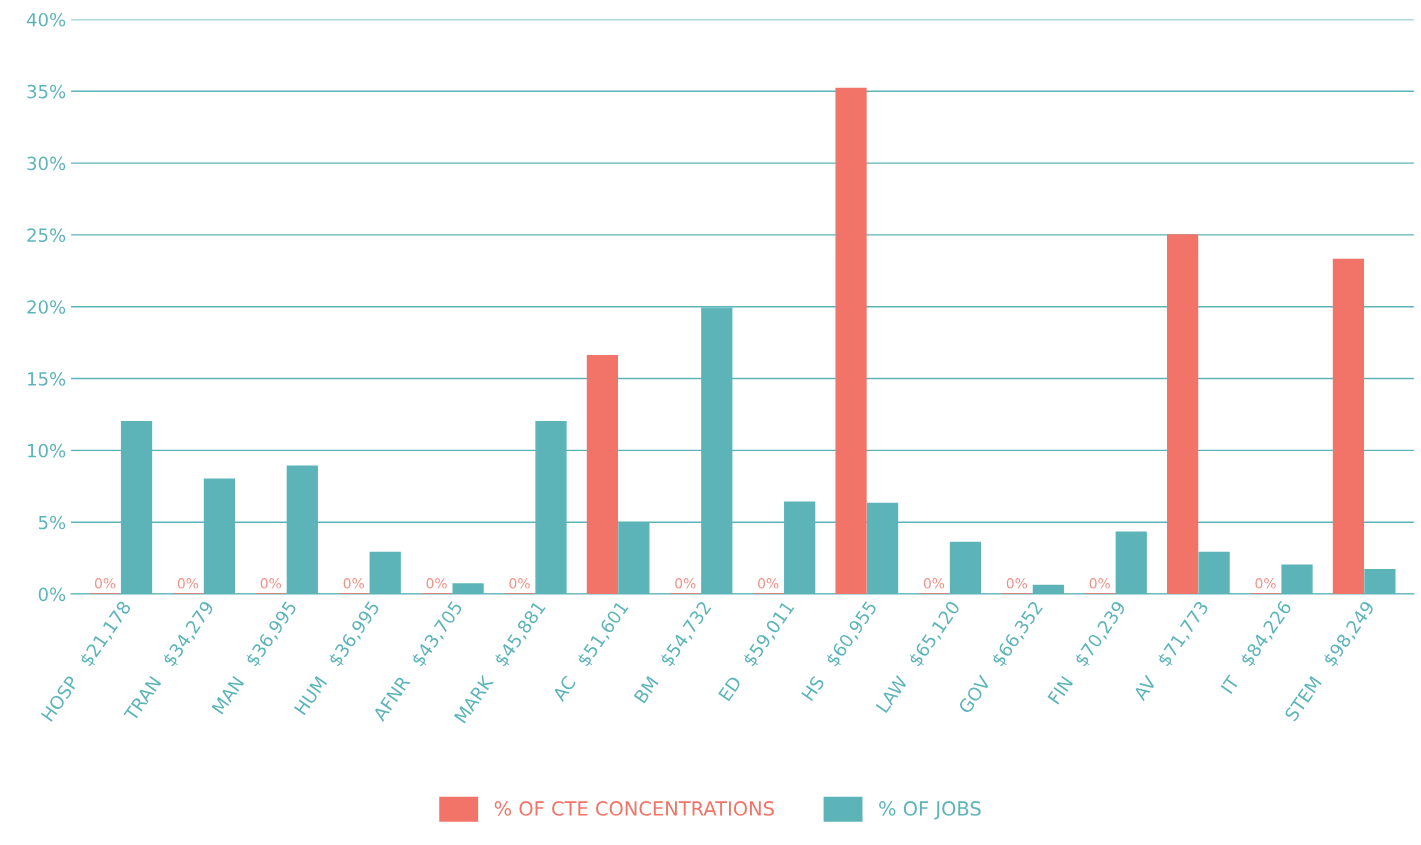 The image size is (1421, 845). What do you see at coordinates (52, 522) in the screenshot?
I see `y-tick-label: 5%` at bounding box center [52, 522].